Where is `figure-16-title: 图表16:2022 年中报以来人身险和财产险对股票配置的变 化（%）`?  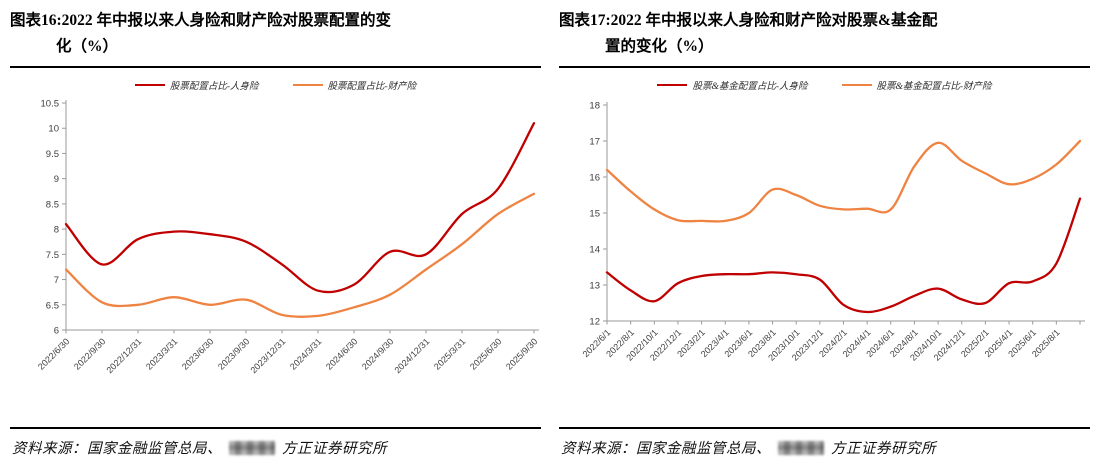
figure-16-title: 图表16:2022 年中报以来人身险和财产险对股票配置的变 化（%） is located at coordinates (275, 37).